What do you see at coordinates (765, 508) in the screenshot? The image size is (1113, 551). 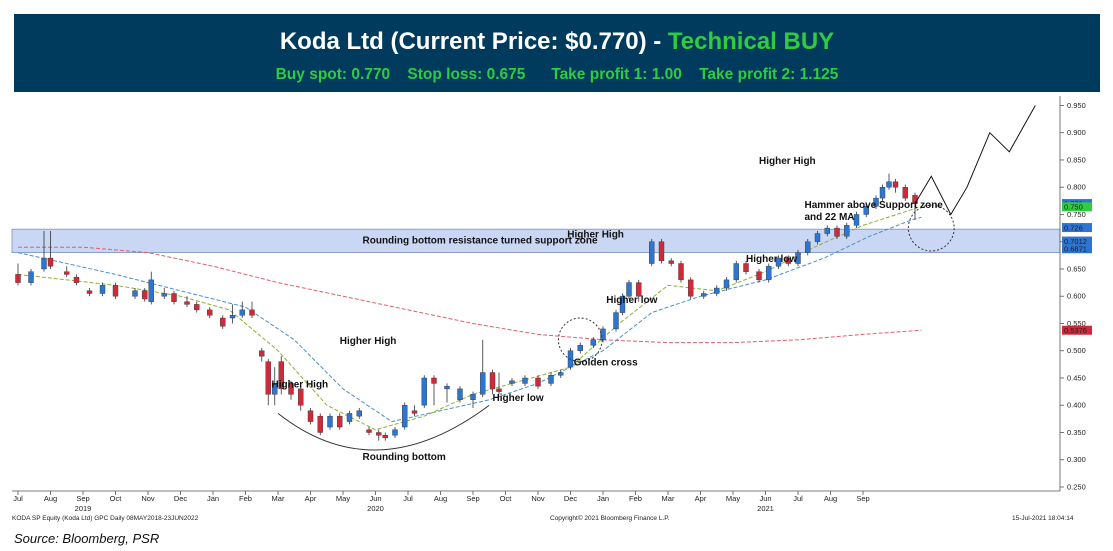 I see `x-year-label: 2021` at bounding box center [765, 508].